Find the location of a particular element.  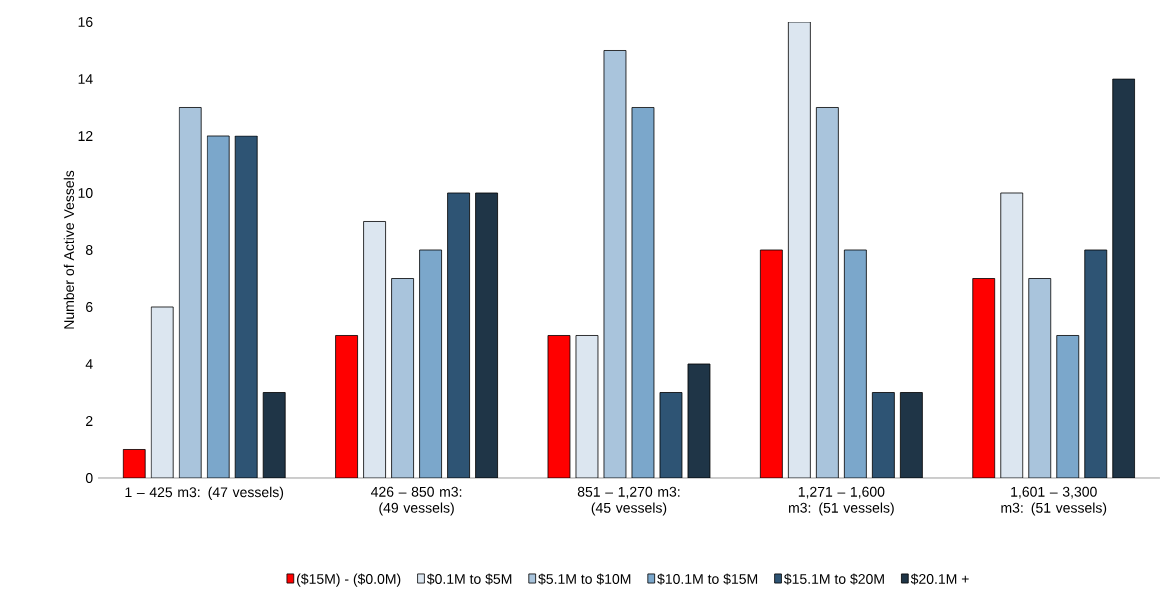

y-axis-title: Number of Active Vessels is located at coordinates (69, 249).